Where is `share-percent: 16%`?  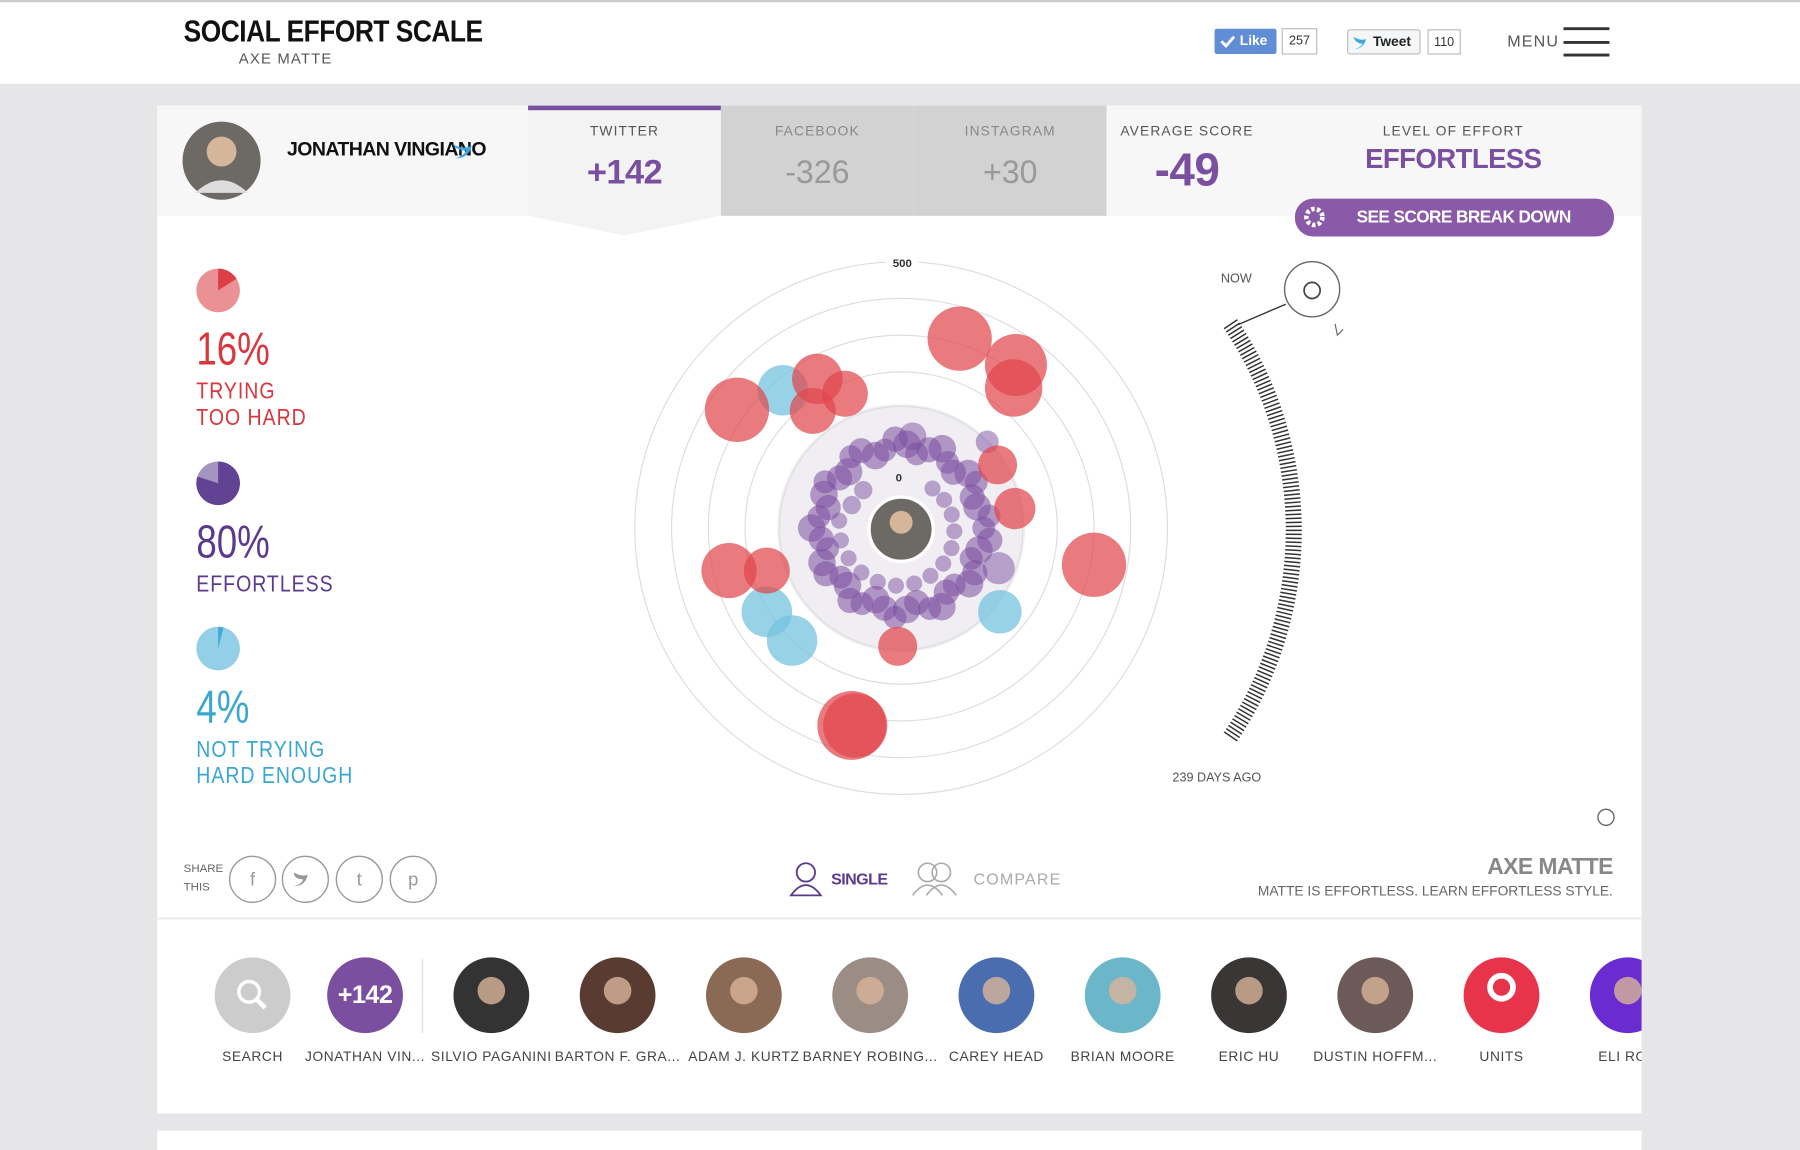
share-percent: 16% is located at coordinates (232, 349).